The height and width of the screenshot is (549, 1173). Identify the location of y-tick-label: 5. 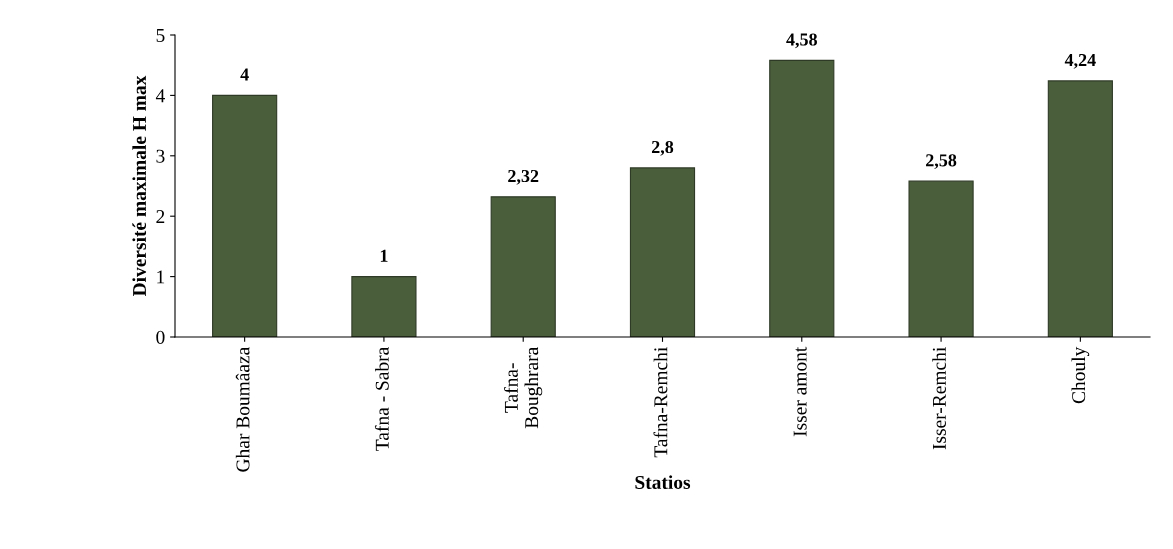
(160, 35).